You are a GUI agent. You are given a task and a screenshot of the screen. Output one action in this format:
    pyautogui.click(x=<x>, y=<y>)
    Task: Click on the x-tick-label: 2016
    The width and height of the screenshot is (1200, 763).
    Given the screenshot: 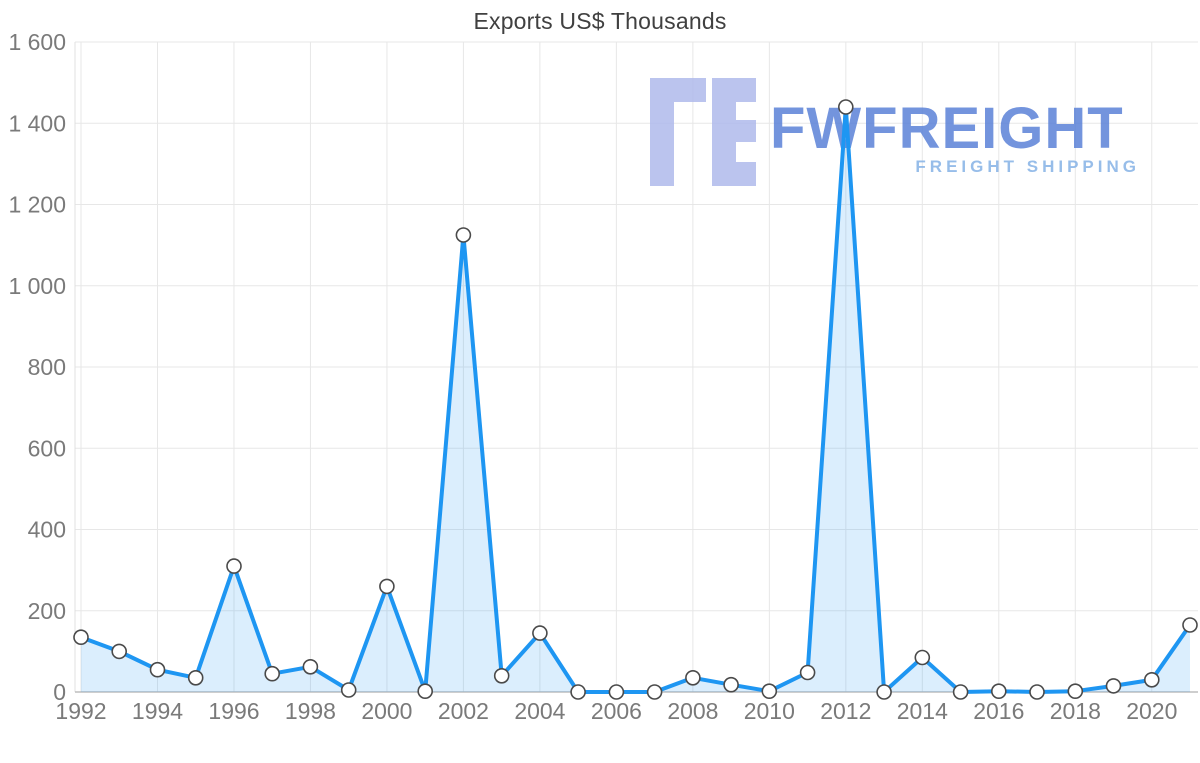 What is the action you would take?
    pyautogui.click(x=998, y=711)
    